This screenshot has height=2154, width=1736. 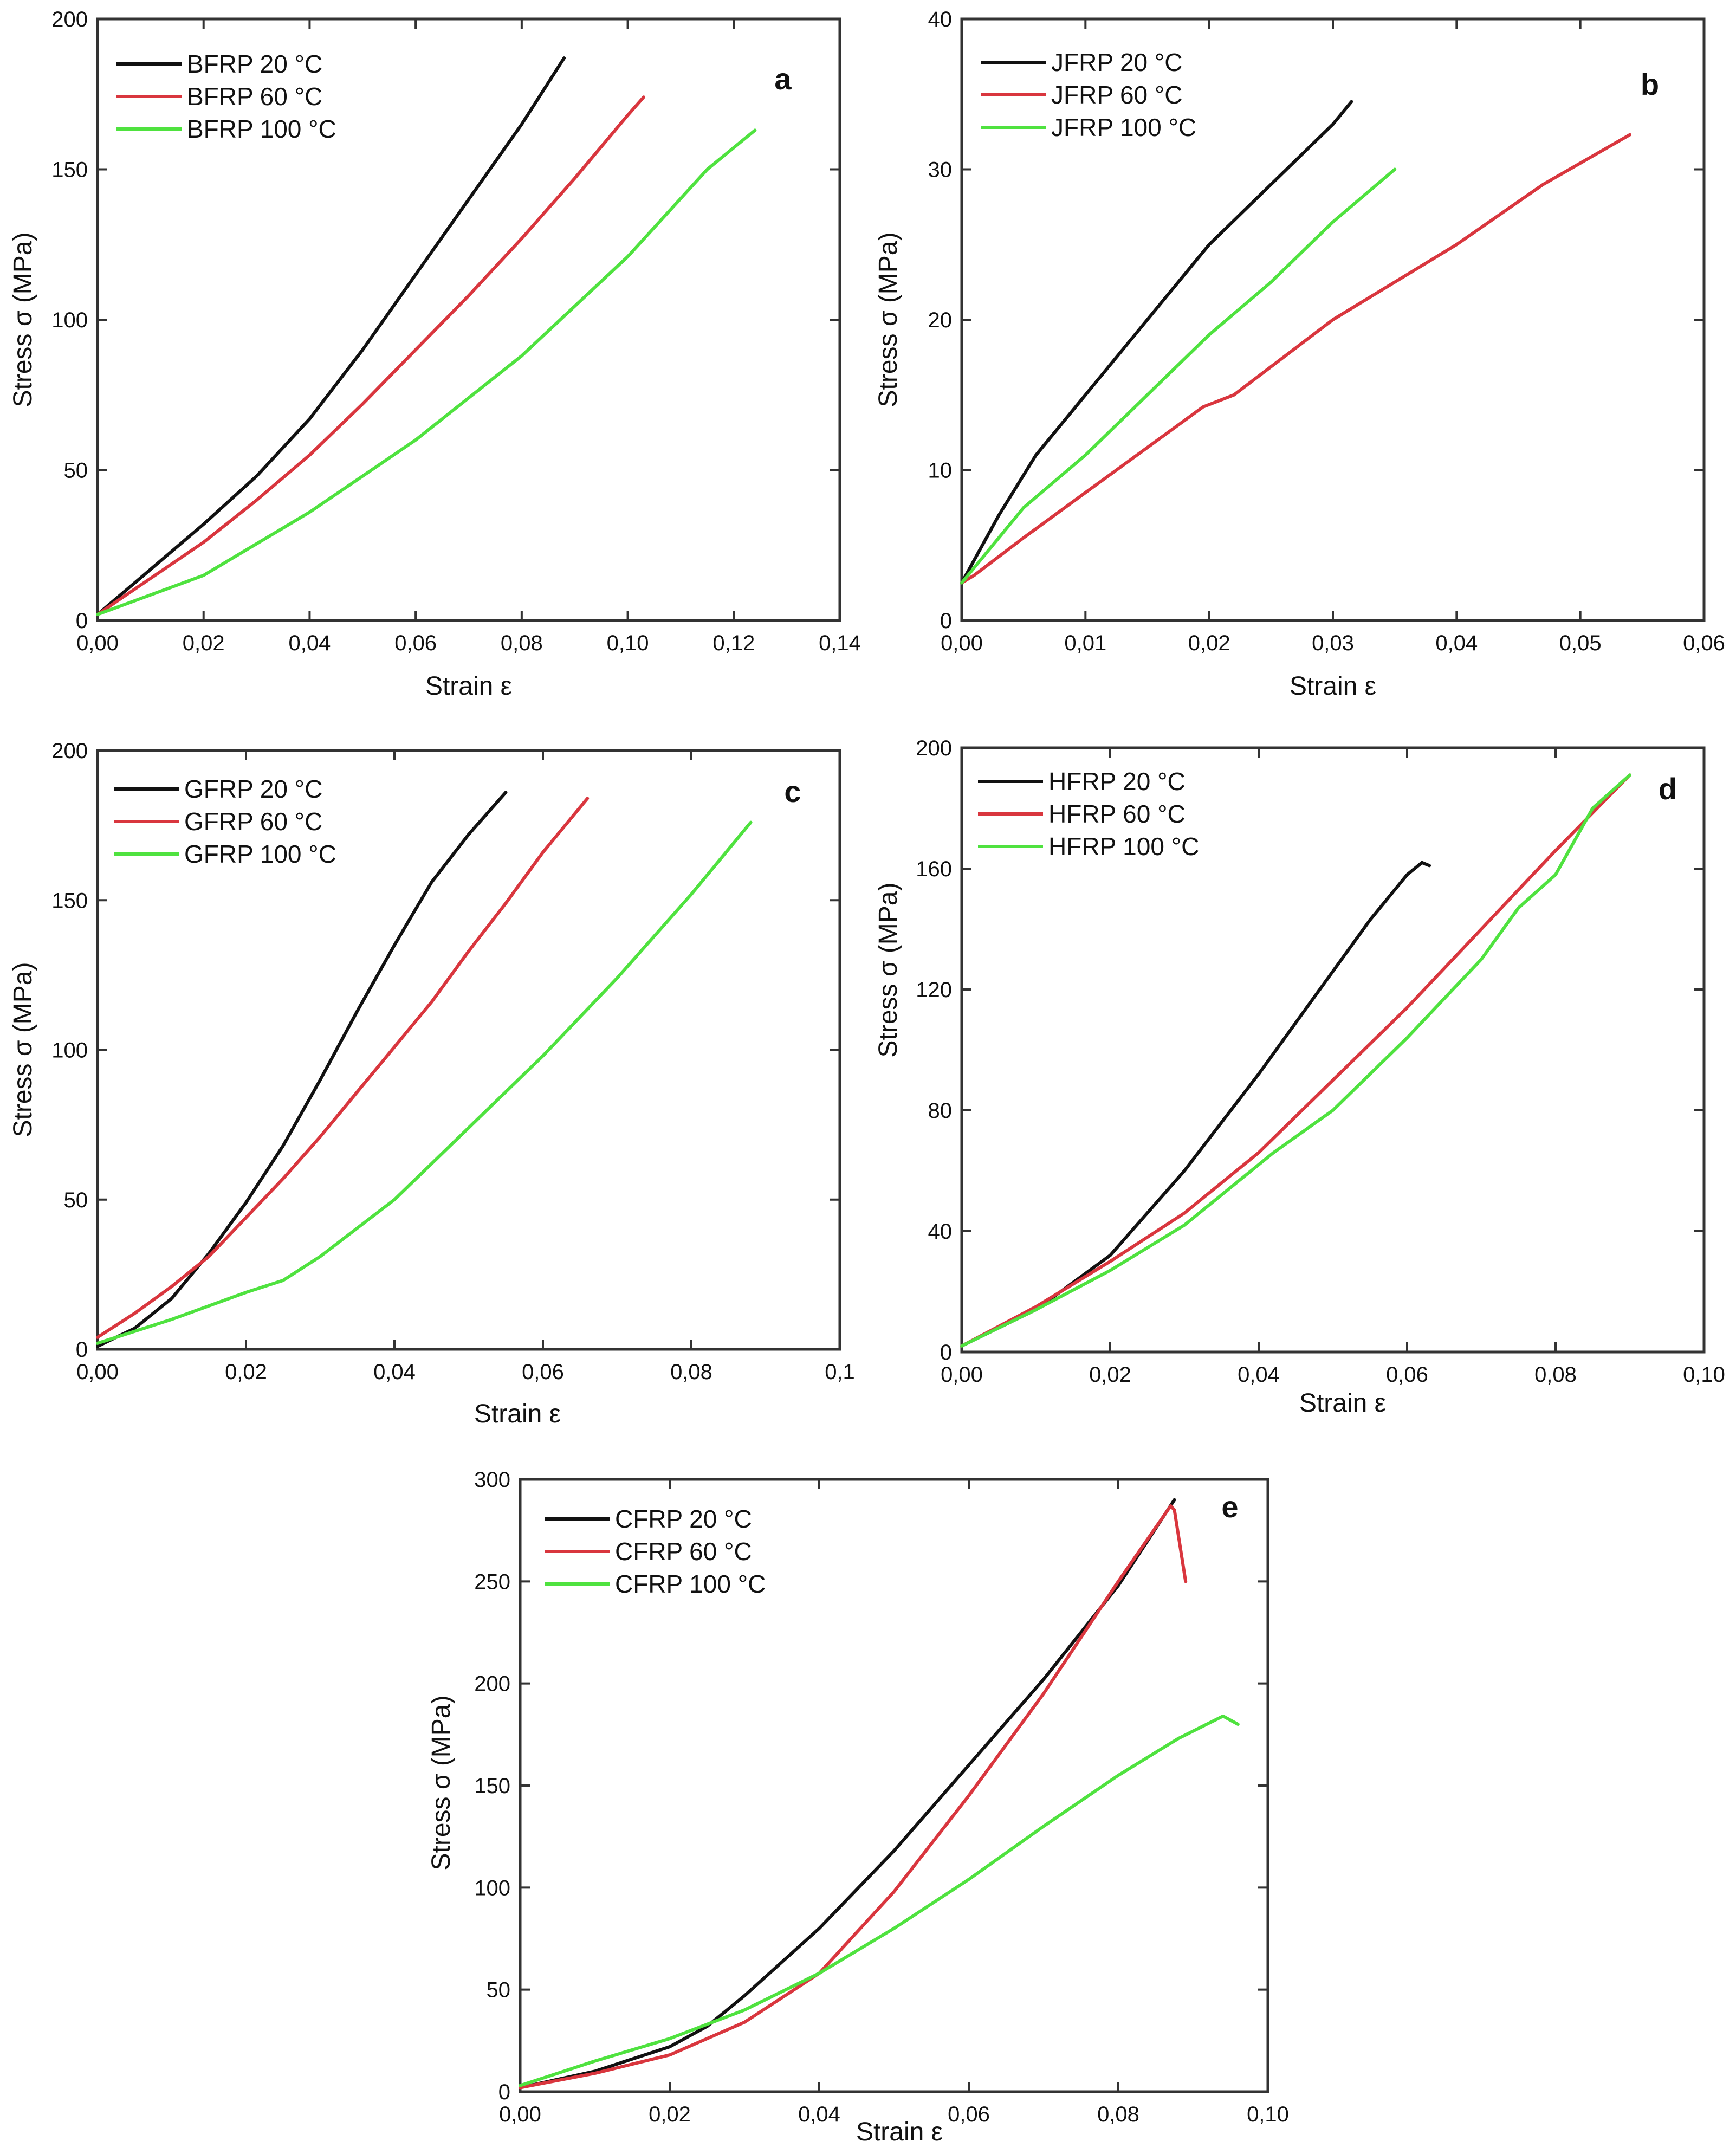 What do you see at coordinates (254, 64) in the screenshot?
I see `legend-label: BFRP 20 °C` at bounding box center [254, 64].